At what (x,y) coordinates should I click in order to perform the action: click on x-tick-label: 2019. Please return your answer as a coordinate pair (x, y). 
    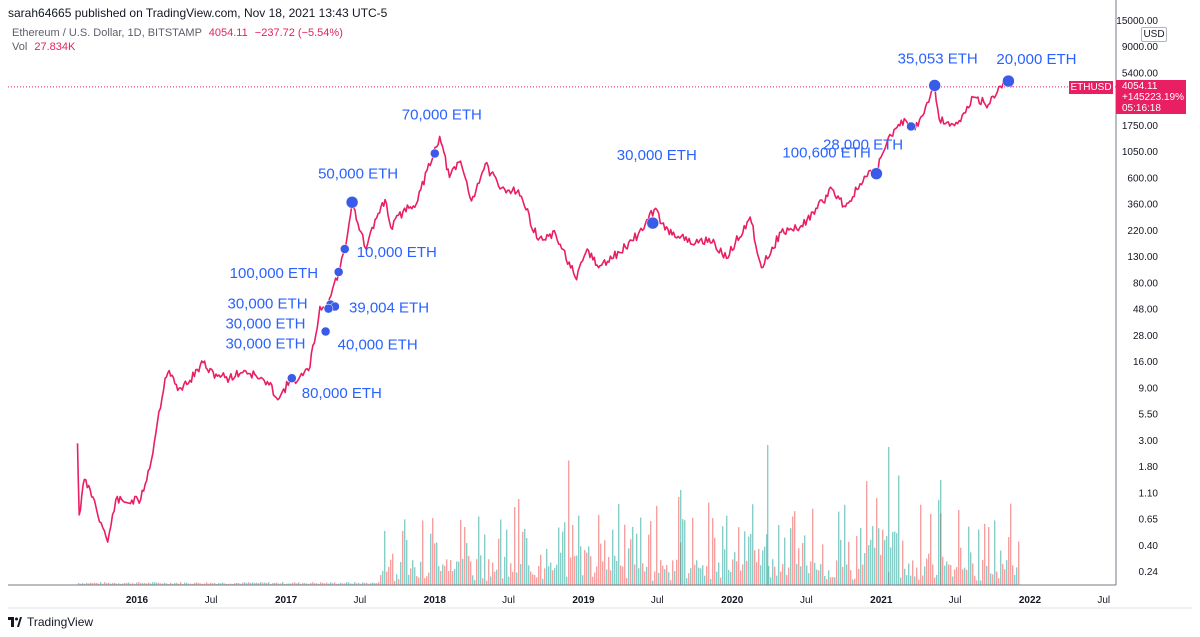
    Looking at the image, I should click on (583, 600).